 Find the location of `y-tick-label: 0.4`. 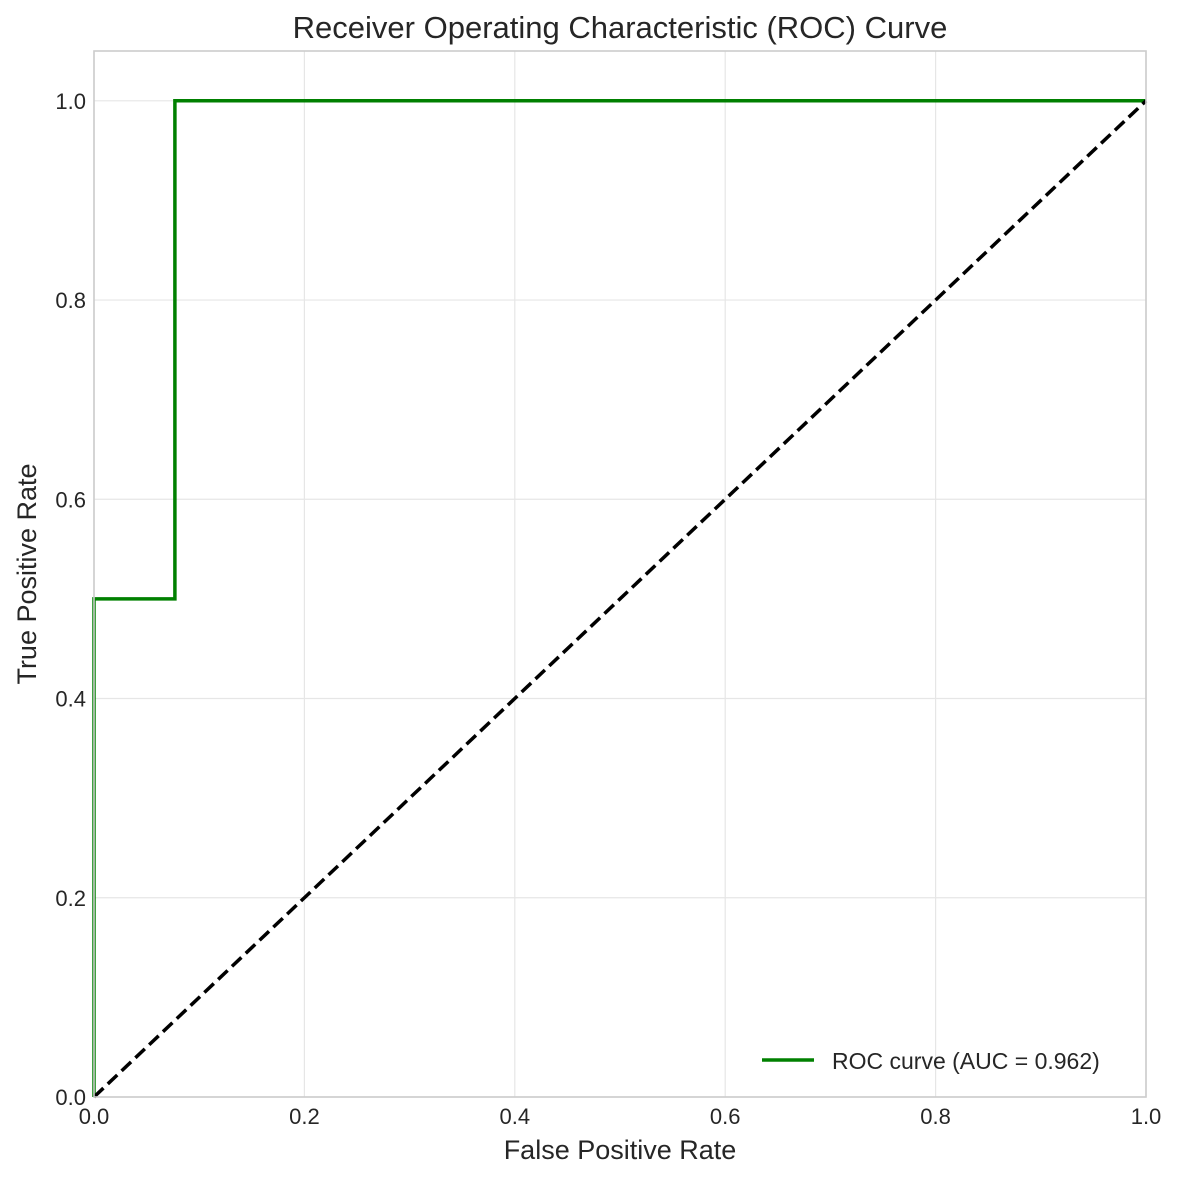

y-tick-label: 0.4 is located at coordinates (70, 699).